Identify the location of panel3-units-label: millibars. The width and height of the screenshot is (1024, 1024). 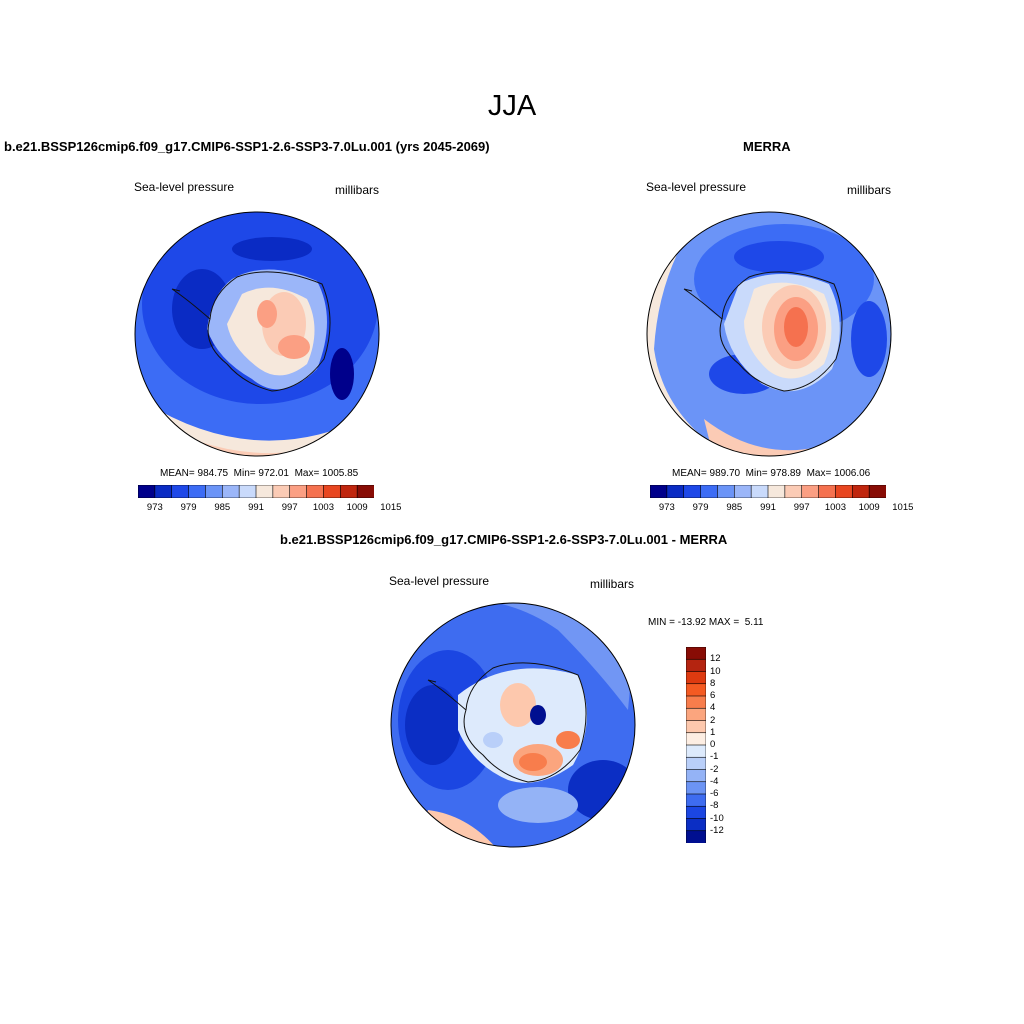
(612, 584).